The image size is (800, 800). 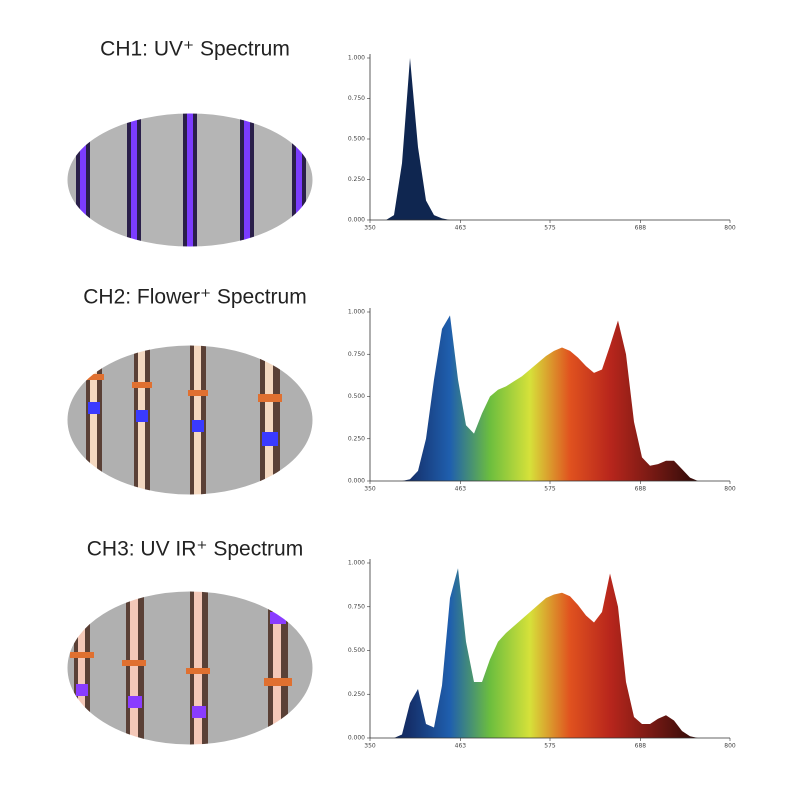 What do you see at coordinates (195, 49) in the screenshot?
I see `chart-title: CH1: UV⁺ Spectrum` at bounding box center [195, 49].